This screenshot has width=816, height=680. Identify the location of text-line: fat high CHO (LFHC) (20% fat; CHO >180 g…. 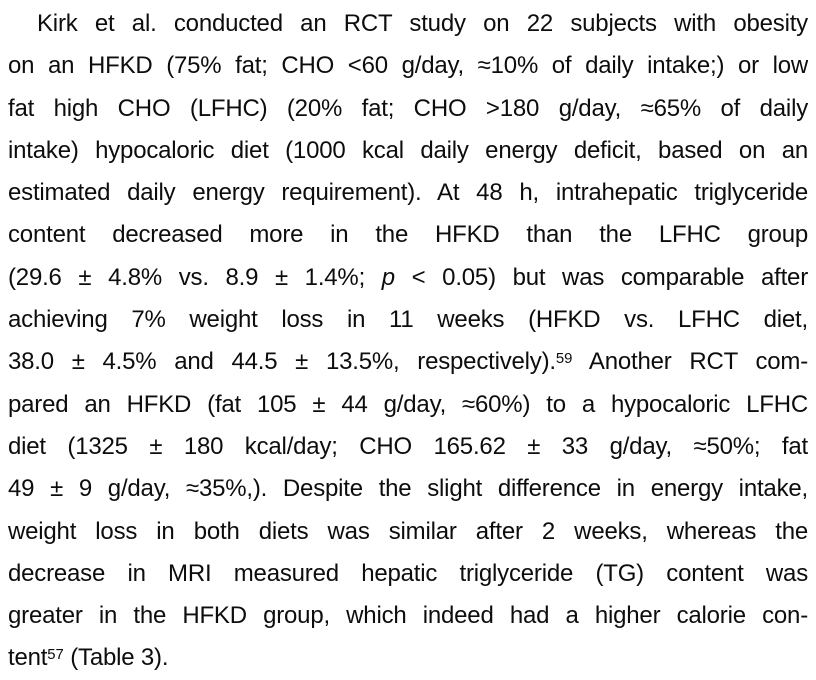
(408, 109).